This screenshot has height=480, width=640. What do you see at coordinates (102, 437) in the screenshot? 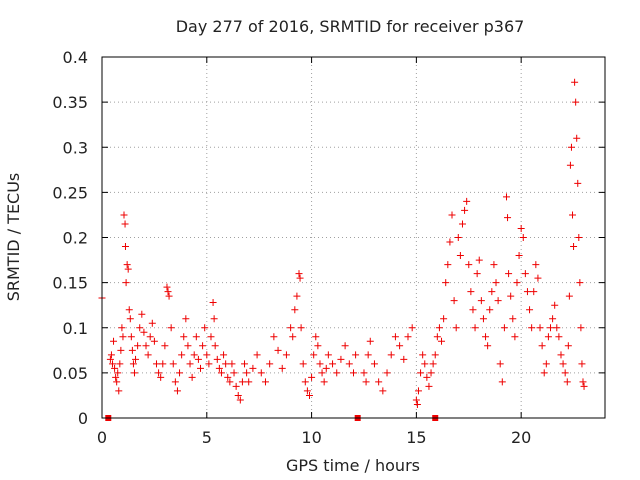
I see `x-tick-label: 0` at bounding box center [102, 437].